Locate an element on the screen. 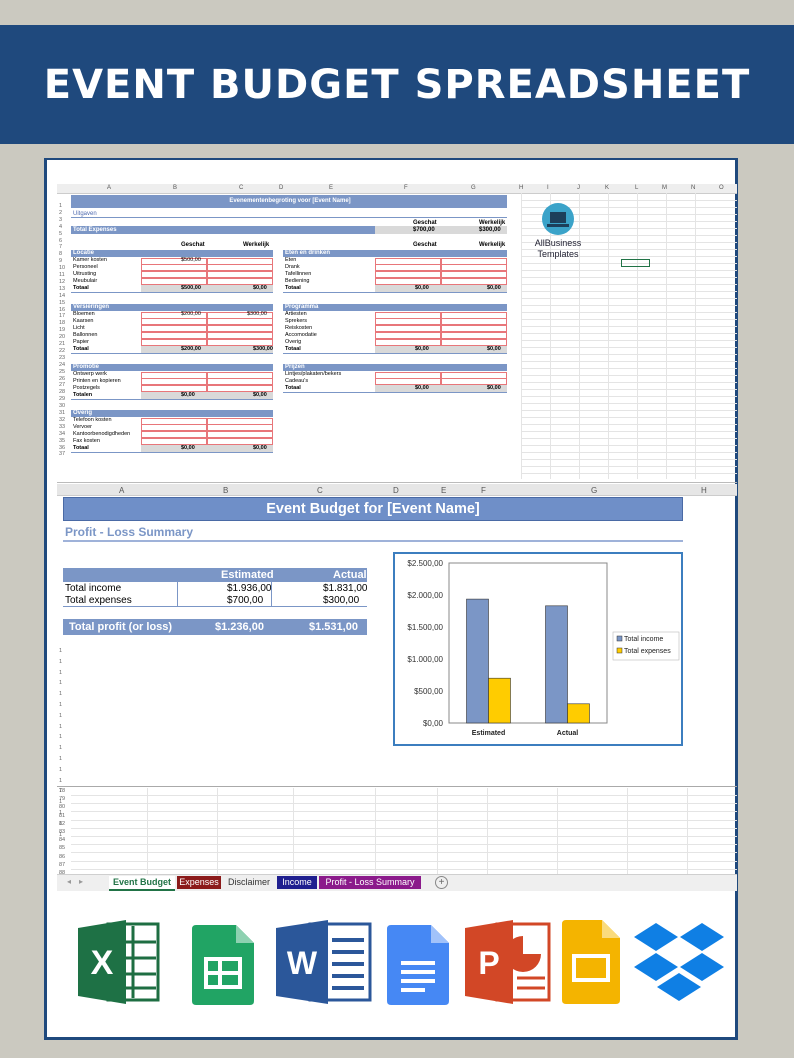 The image size is (794, 1058). tab-scroll-left-icon: ◂ is located at coordinates (69, 881).